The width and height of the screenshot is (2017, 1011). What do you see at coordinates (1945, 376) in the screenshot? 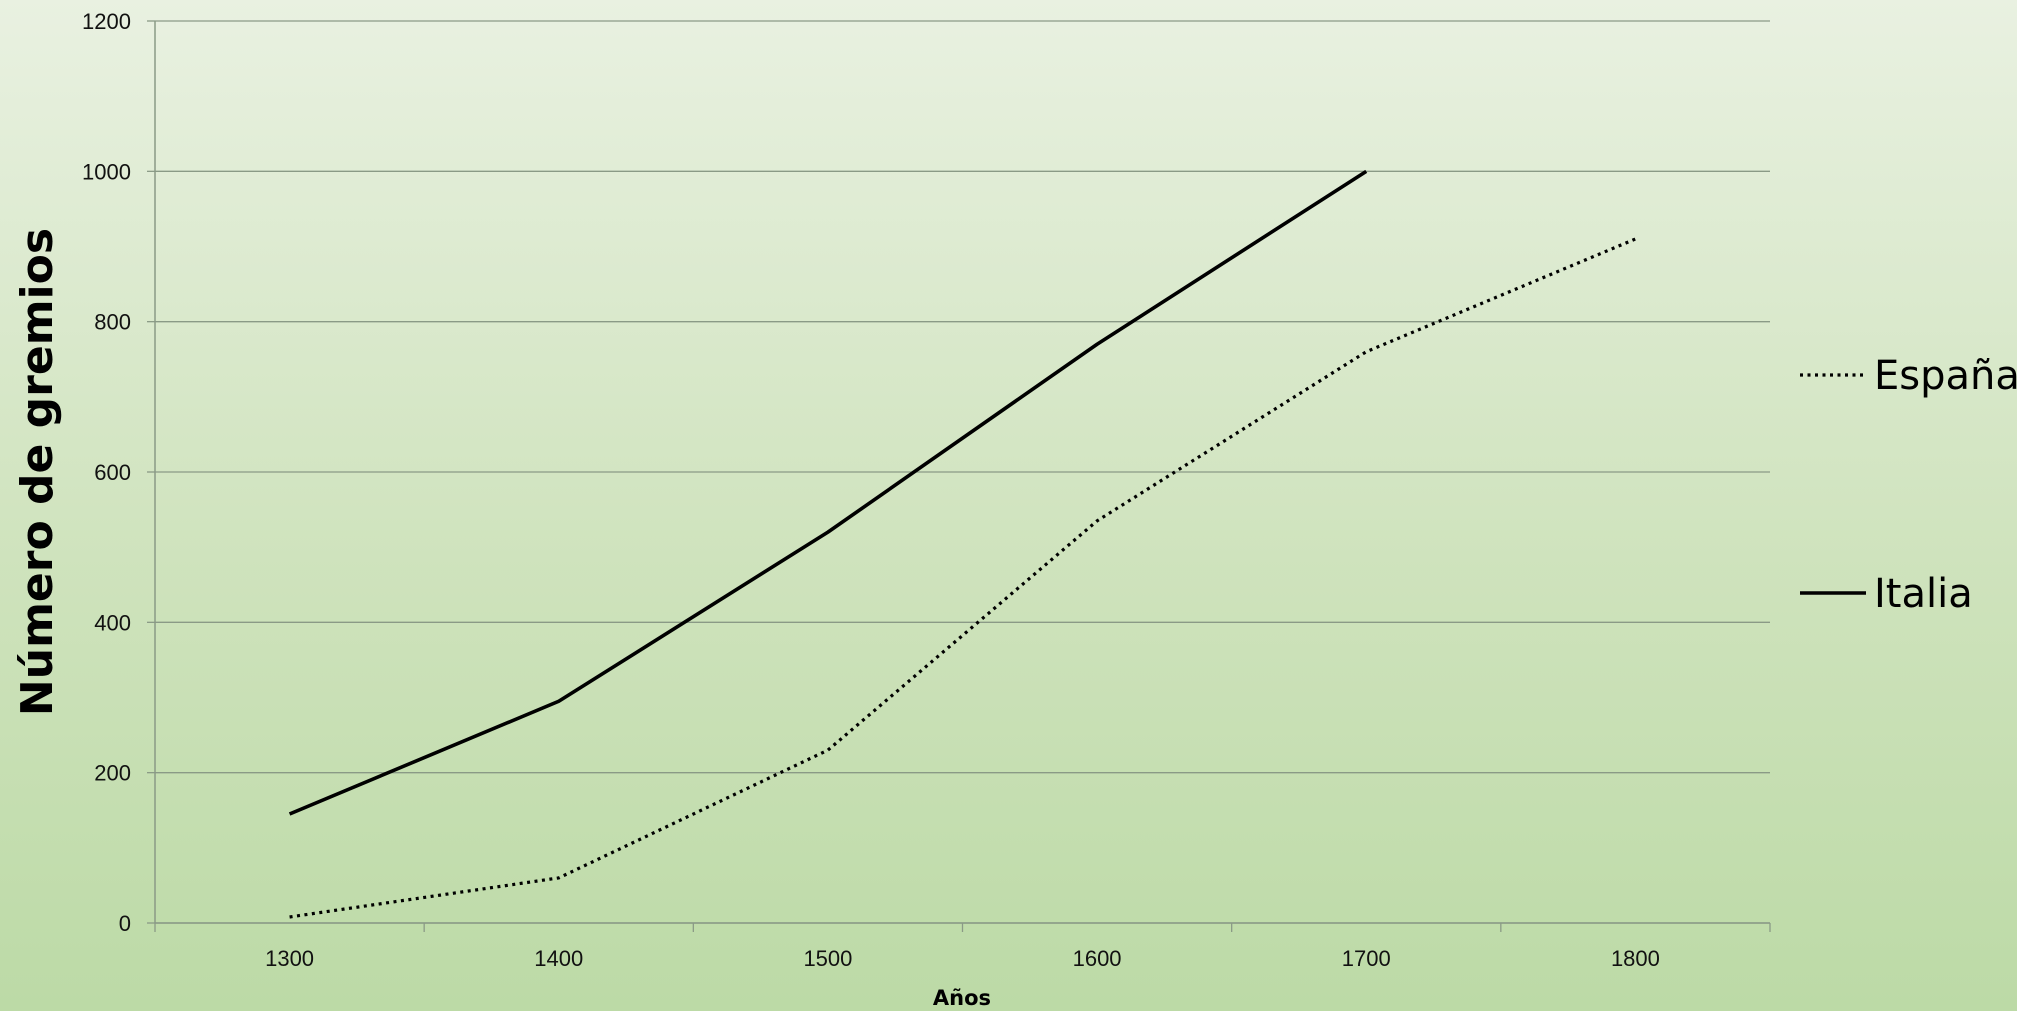
I see `legend-label-españa: España` at bounding box center [1945, 376].